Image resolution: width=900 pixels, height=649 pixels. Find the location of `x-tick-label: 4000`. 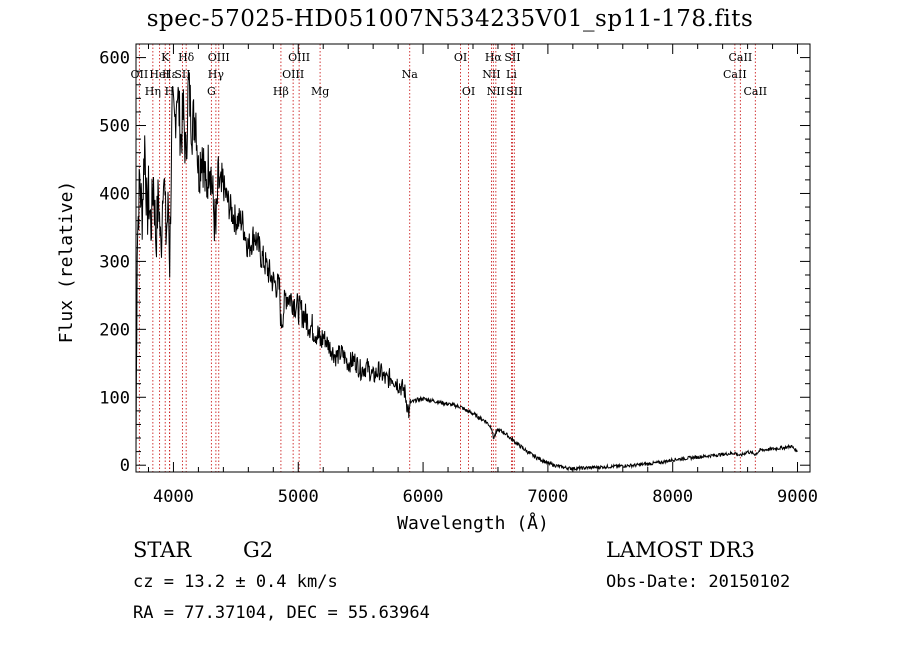

x-tick-label: 4000 is located at coordinates (173, 497).